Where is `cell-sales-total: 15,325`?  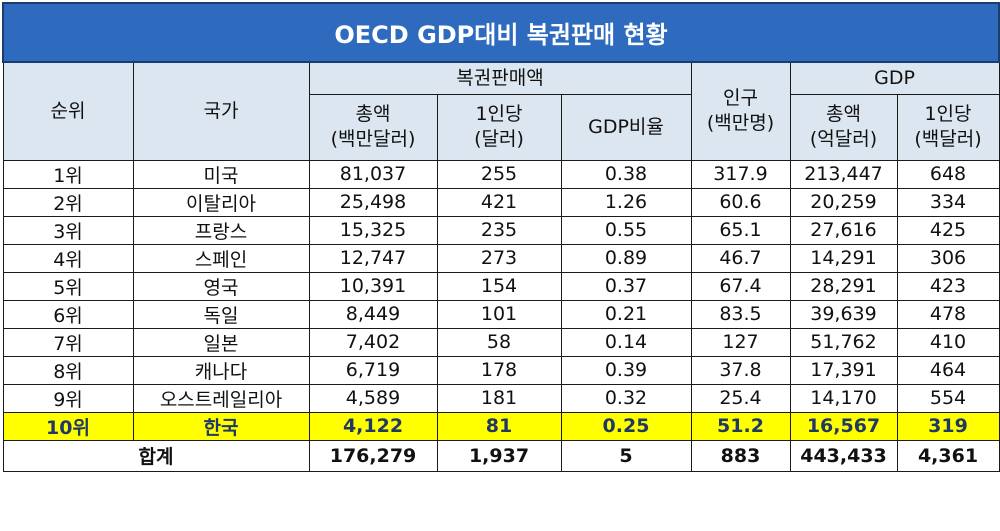
cell-sales-total: 15,325 is located at coordinates (373, 230).